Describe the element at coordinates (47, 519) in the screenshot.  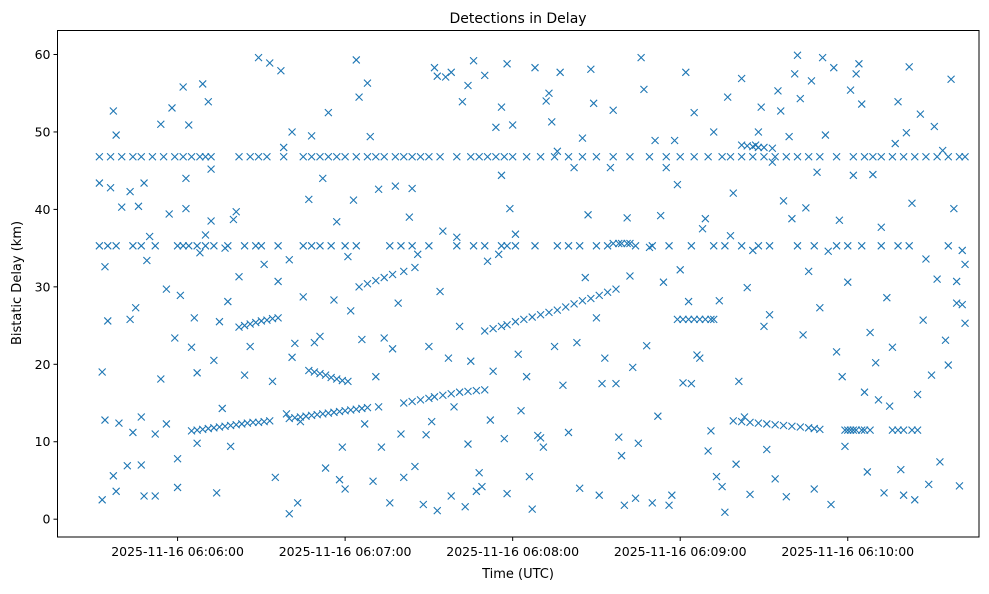
I see `y-tick-label: 0` at that location.